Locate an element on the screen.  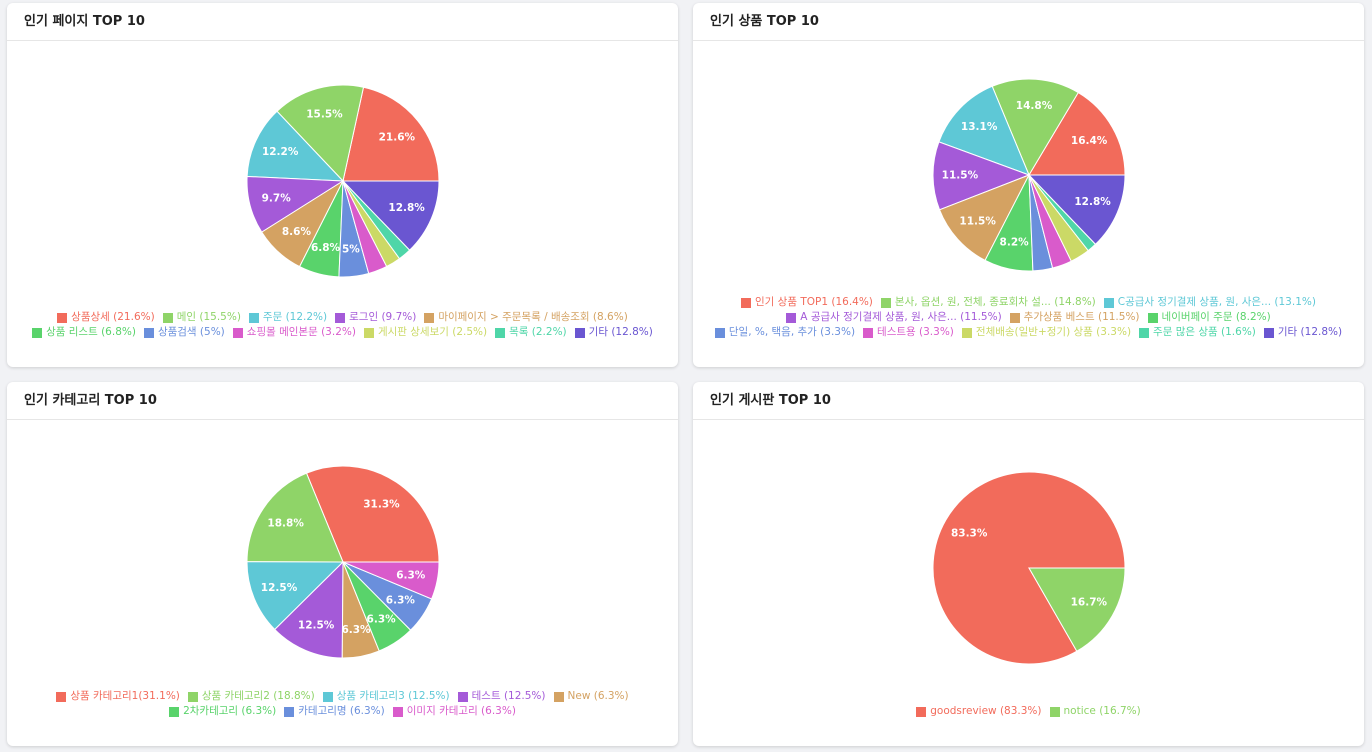
legend-item: 상품 카테고리1(31.1%) is located at coordinates (118, 696).